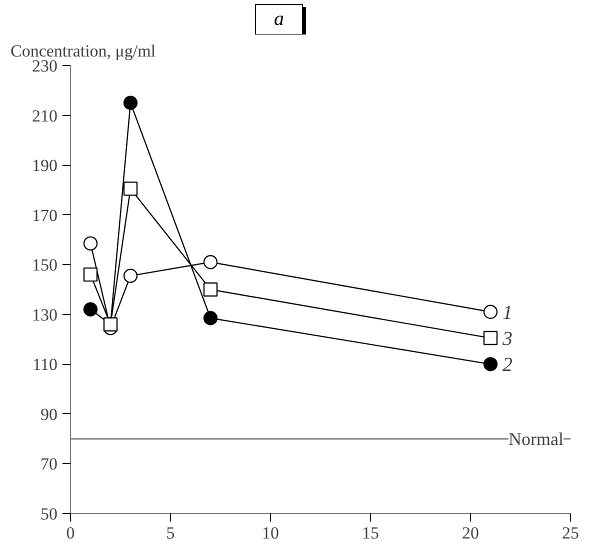 The height and width of the screenshot is (559, 600). What do you see at coordinates (279, 19) in the screenshot?
I see `text: a` at bounding box center [279, 19].